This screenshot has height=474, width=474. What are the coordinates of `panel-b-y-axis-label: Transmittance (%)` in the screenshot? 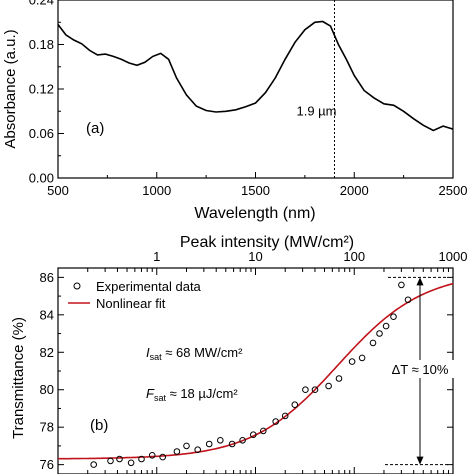 It's located at (18, 378).